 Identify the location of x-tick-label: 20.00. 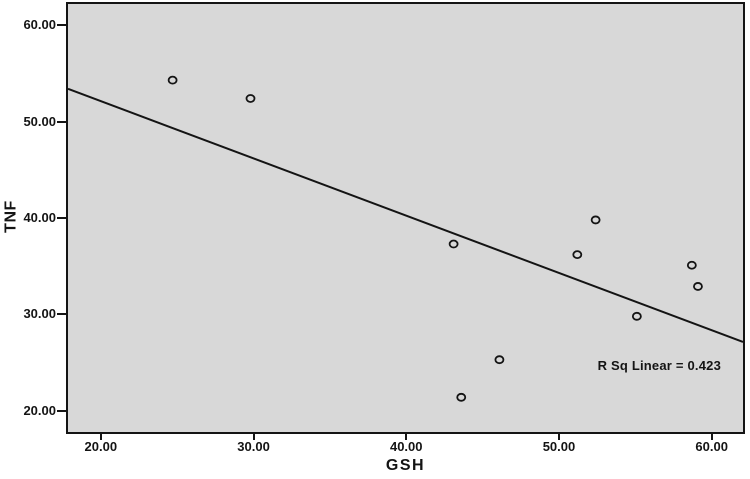
(101, 446).